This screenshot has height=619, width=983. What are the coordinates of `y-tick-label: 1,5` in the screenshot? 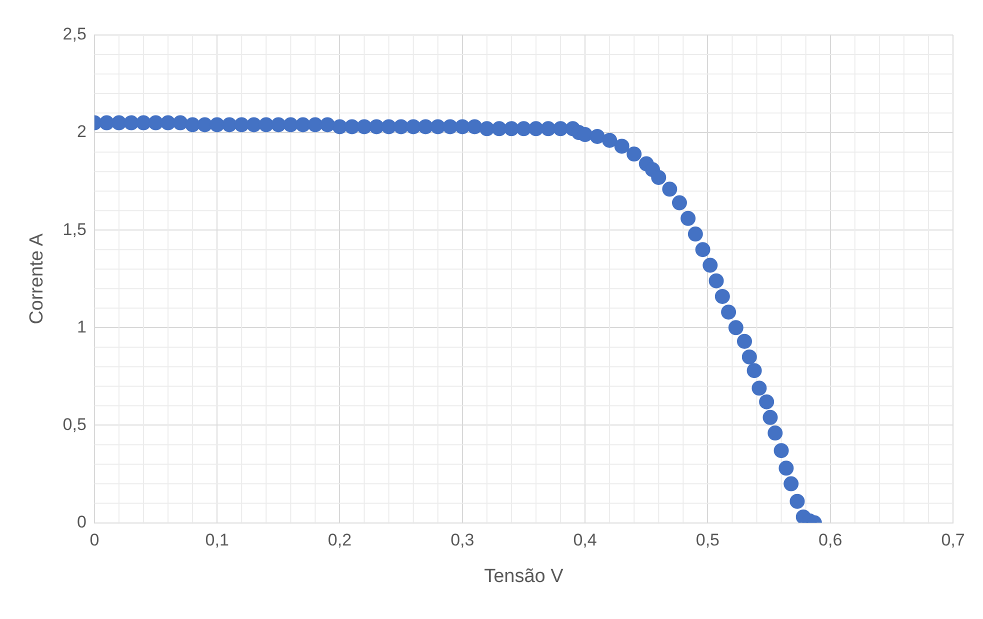 It's located at (74, 229).